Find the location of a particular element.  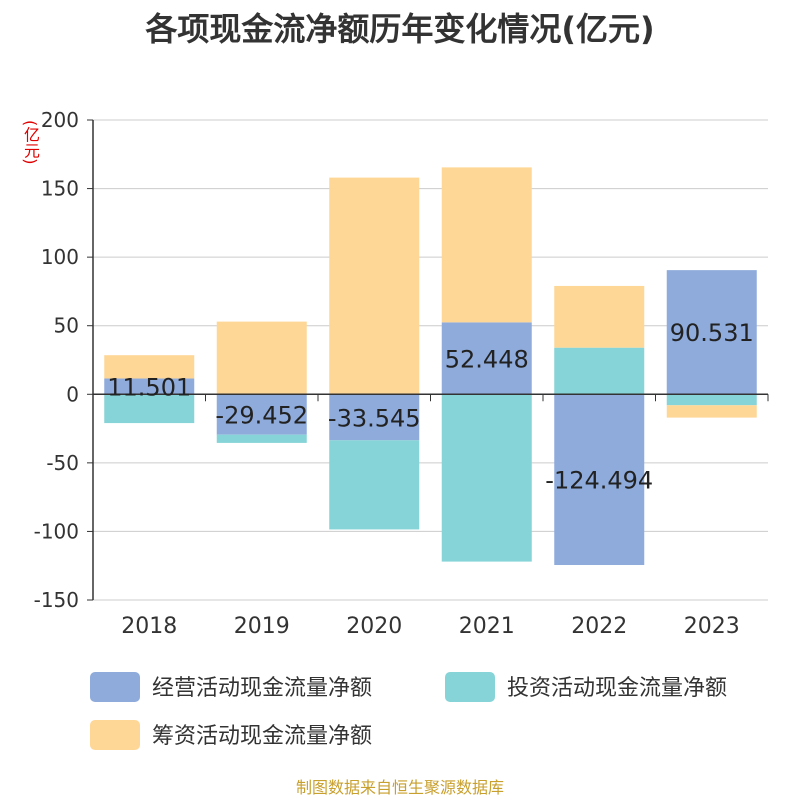

y-tick-label: -150 is located at coordinates (56, 600).